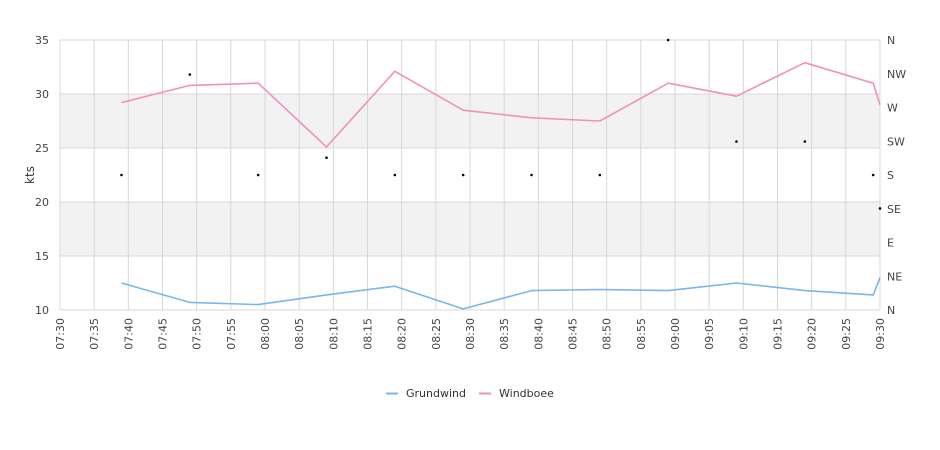 The width and height of the screenshot is (940, 450). Describe the element at coordinates (896, 141) in the screenshot. I see `right-tick-label: SW` at that location.